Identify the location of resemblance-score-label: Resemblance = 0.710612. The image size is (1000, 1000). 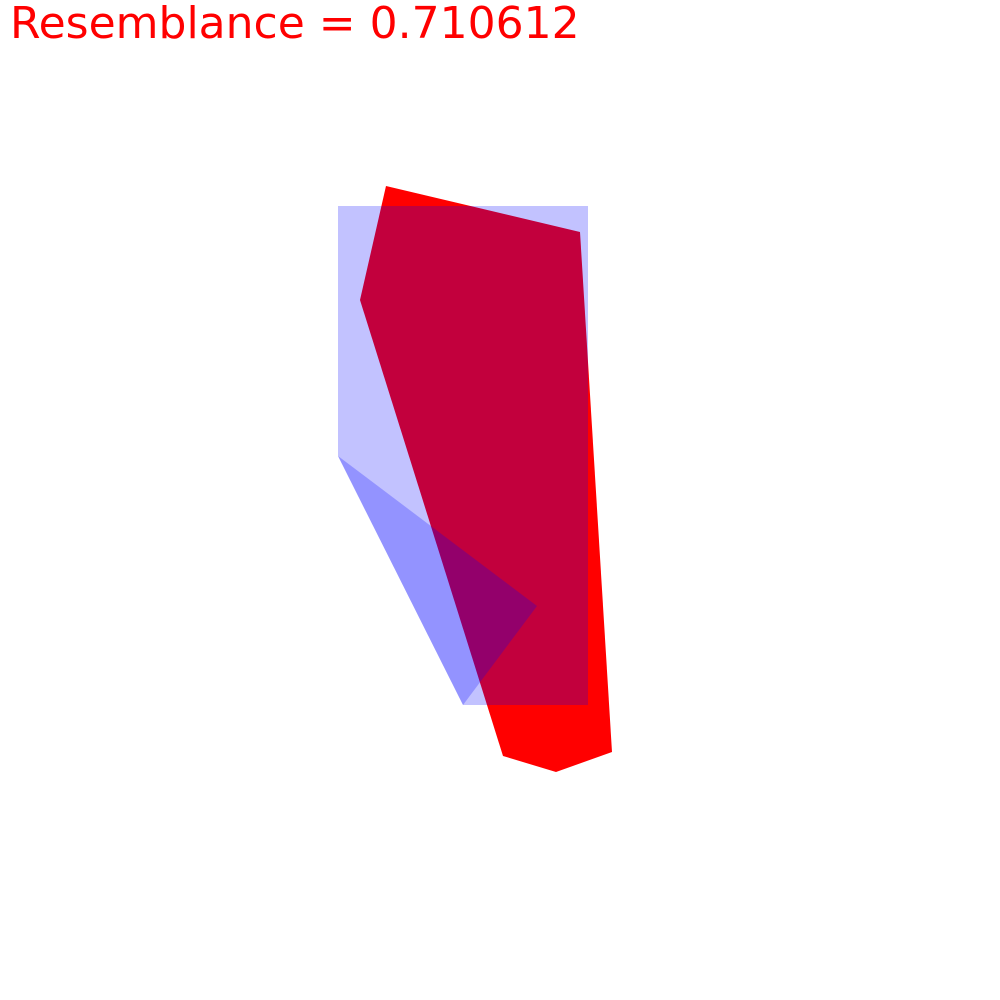
(295, 24).